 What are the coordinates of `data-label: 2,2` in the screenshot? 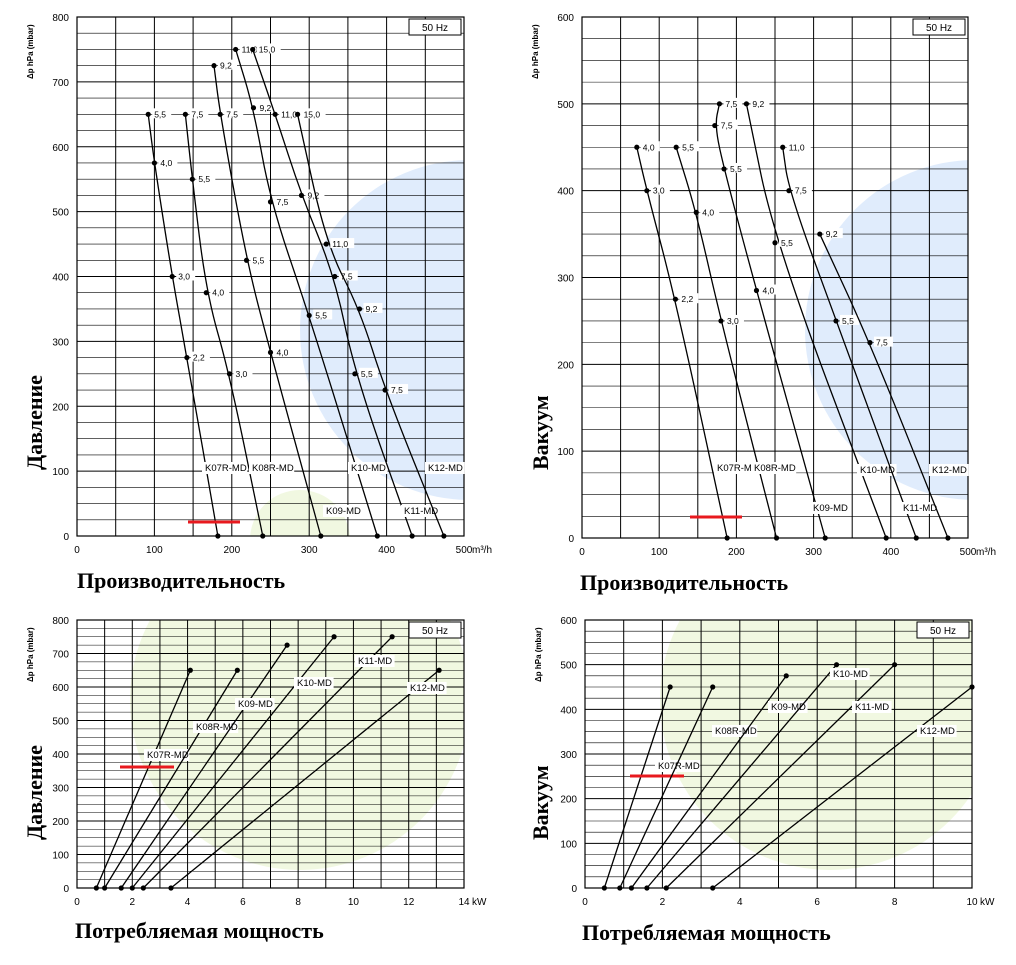 It's located at (687, 299).